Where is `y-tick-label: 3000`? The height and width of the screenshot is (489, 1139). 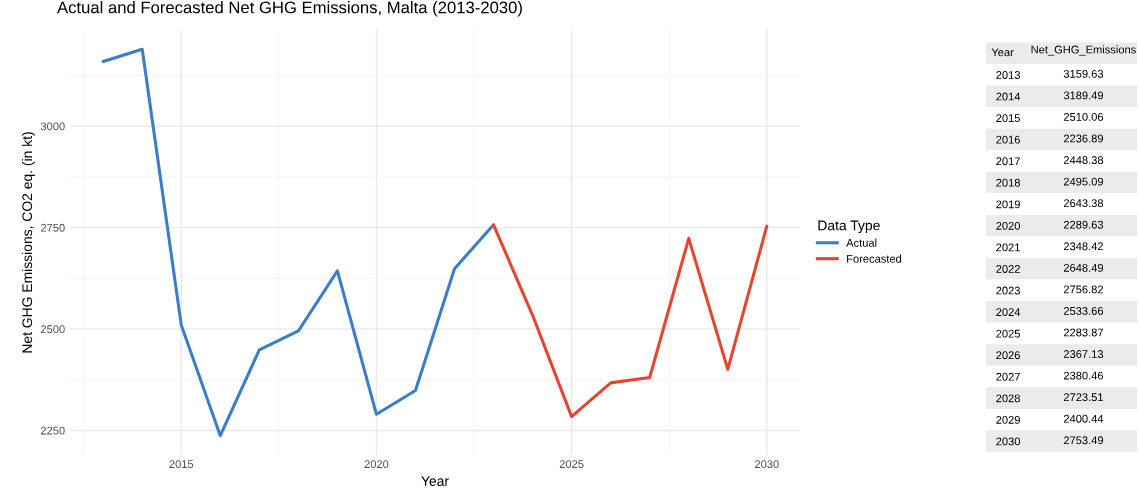 y-tick-label: 3000 is located at coordinates (52, 126).